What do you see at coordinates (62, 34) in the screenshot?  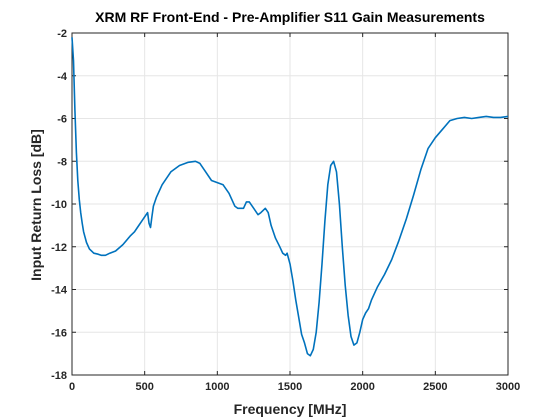 I see `y-tick-label: -2` at bounding box center [62, 34].